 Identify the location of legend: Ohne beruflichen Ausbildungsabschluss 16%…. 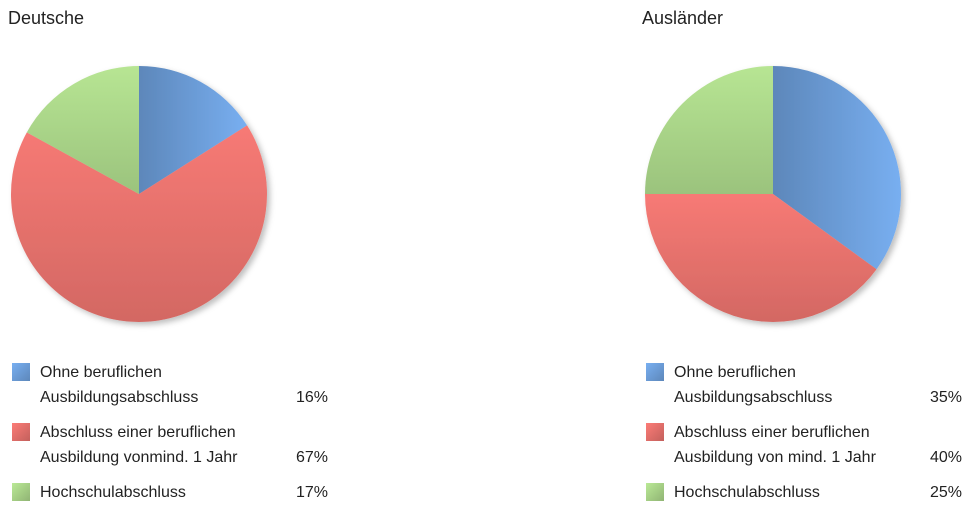
(170, 437).